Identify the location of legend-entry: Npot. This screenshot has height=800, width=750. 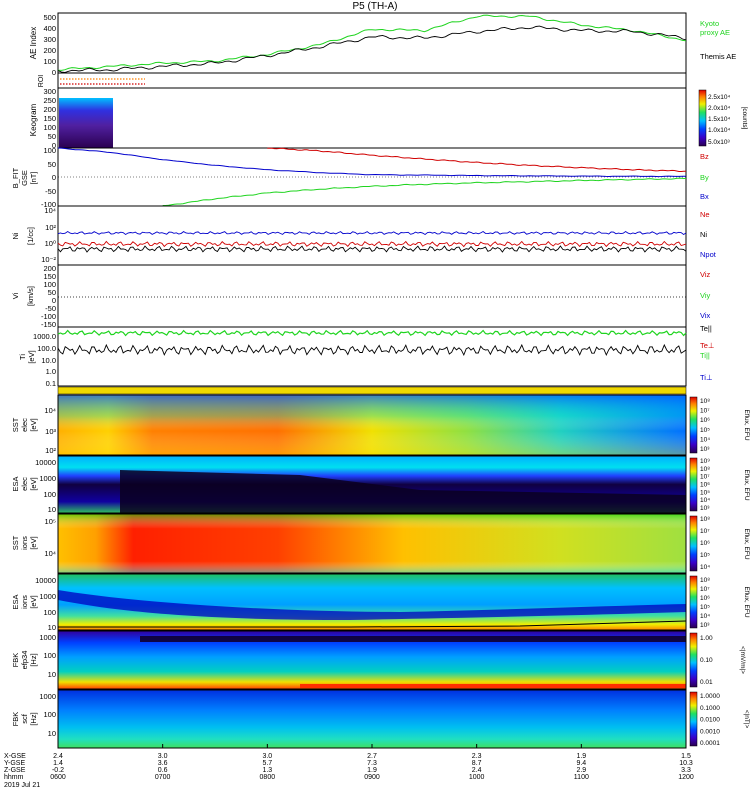
(708, 254).